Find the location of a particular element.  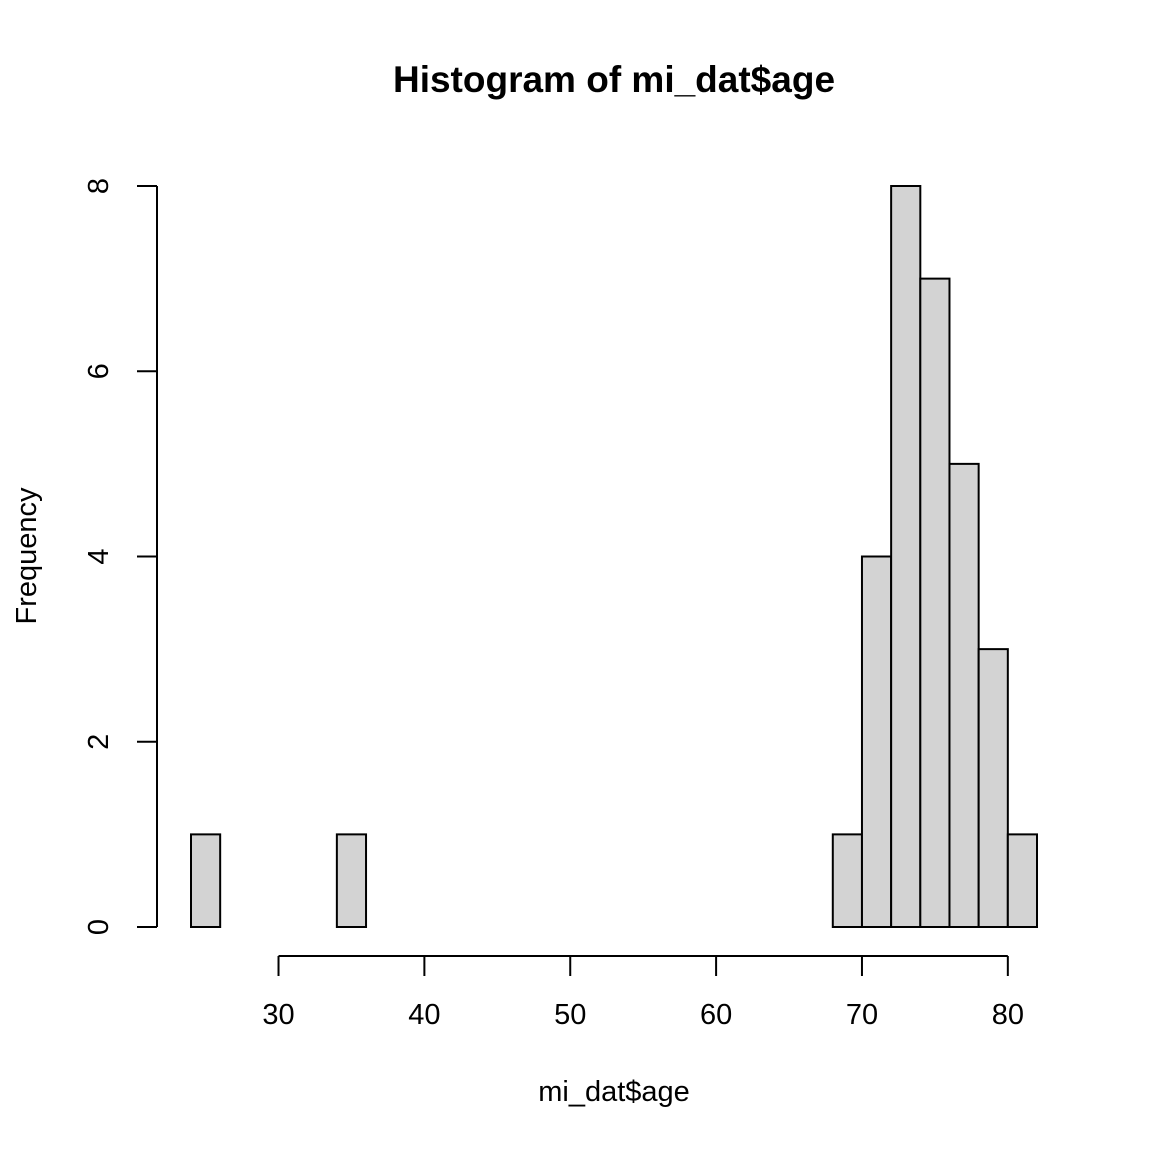

x-tick-label-60: 60 is located at coordinates (716, 1015).